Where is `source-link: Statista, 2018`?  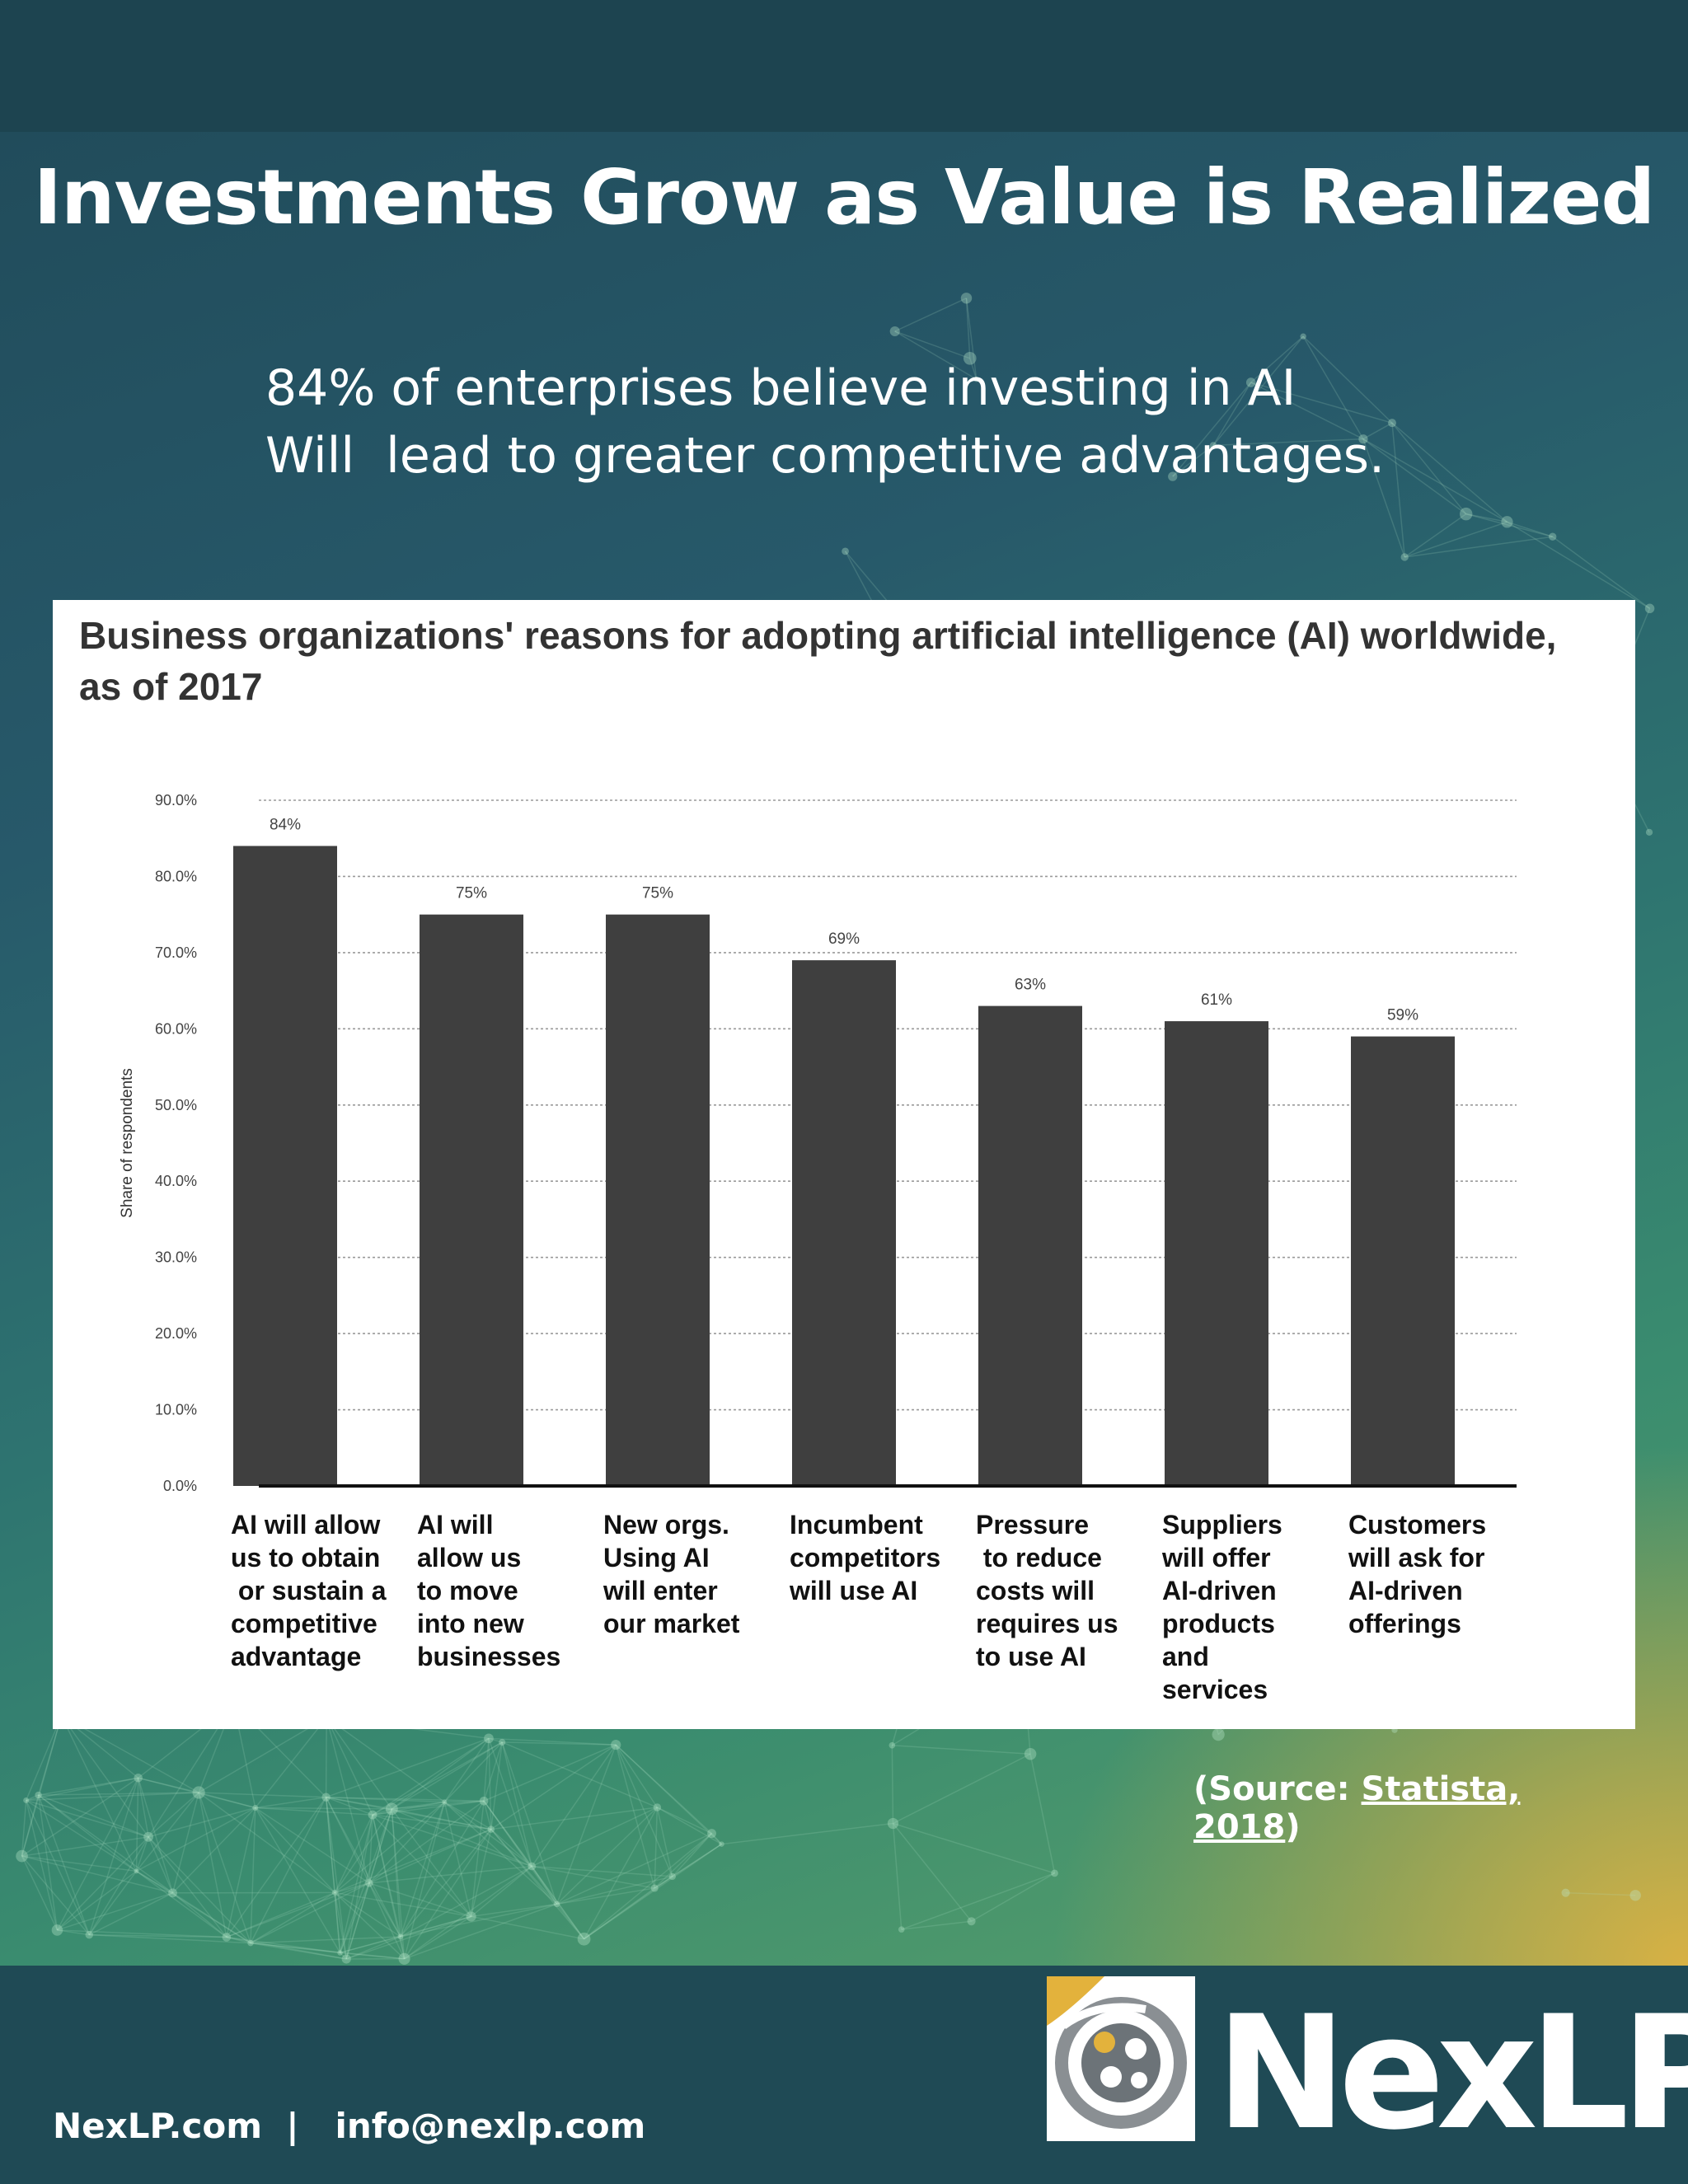
source-link: Statista, 2018 is located at coordinates (1357, 1808).